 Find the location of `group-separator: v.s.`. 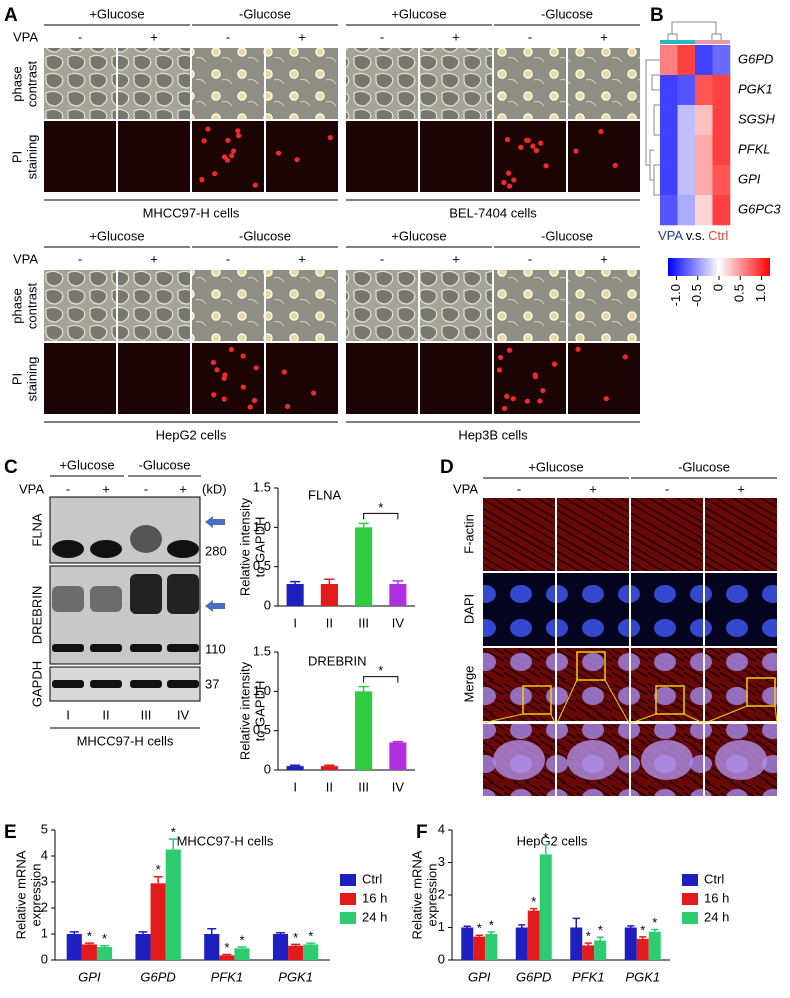

group-separator: v.s. is located at coordinates (695, 235).